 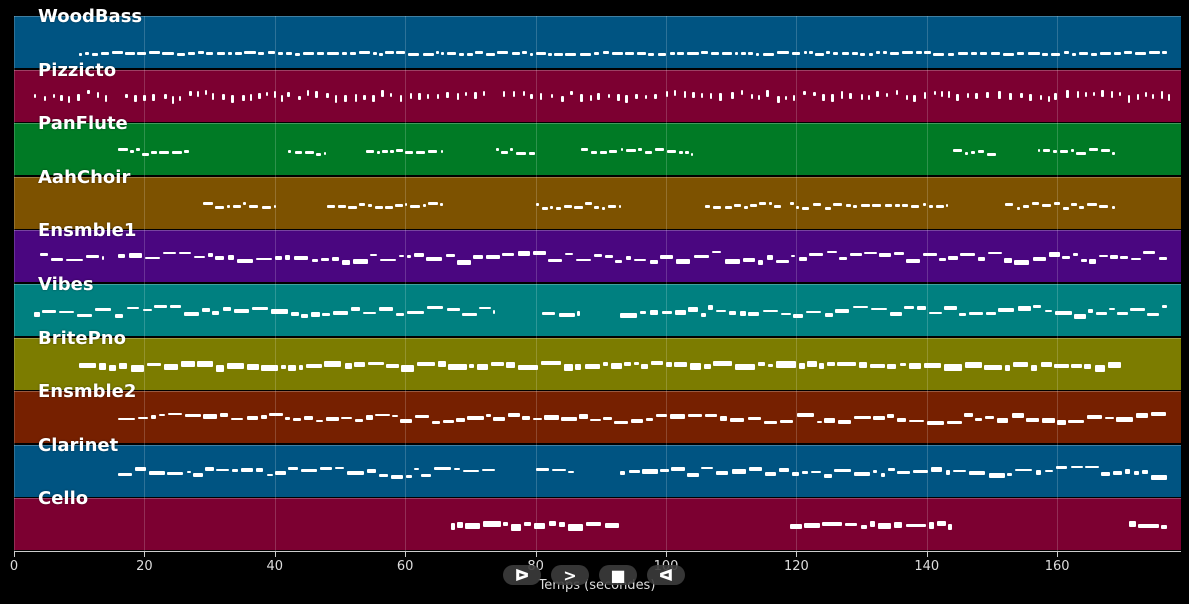 I want to click on play-backward-button: ᐊ, so click(x=666, y=575).